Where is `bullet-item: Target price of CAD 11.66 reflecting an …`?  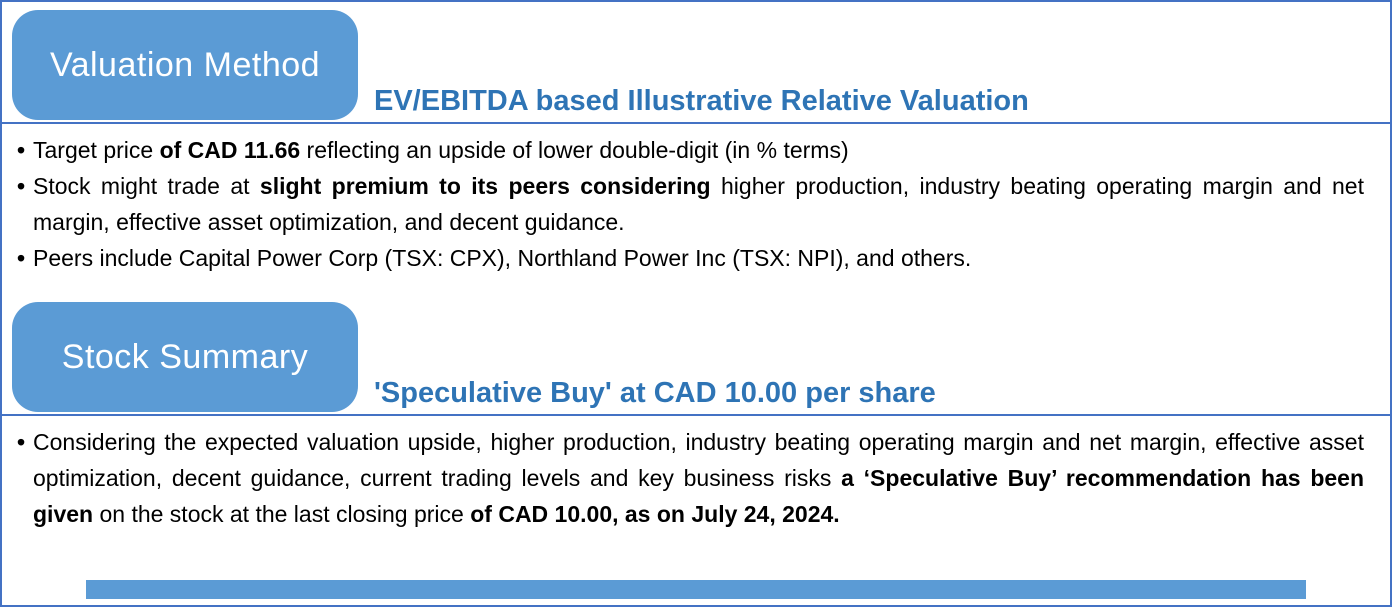
bullet-item: Target price of CAD 11.66 reflecting an … is located at coordinates (690, 150).